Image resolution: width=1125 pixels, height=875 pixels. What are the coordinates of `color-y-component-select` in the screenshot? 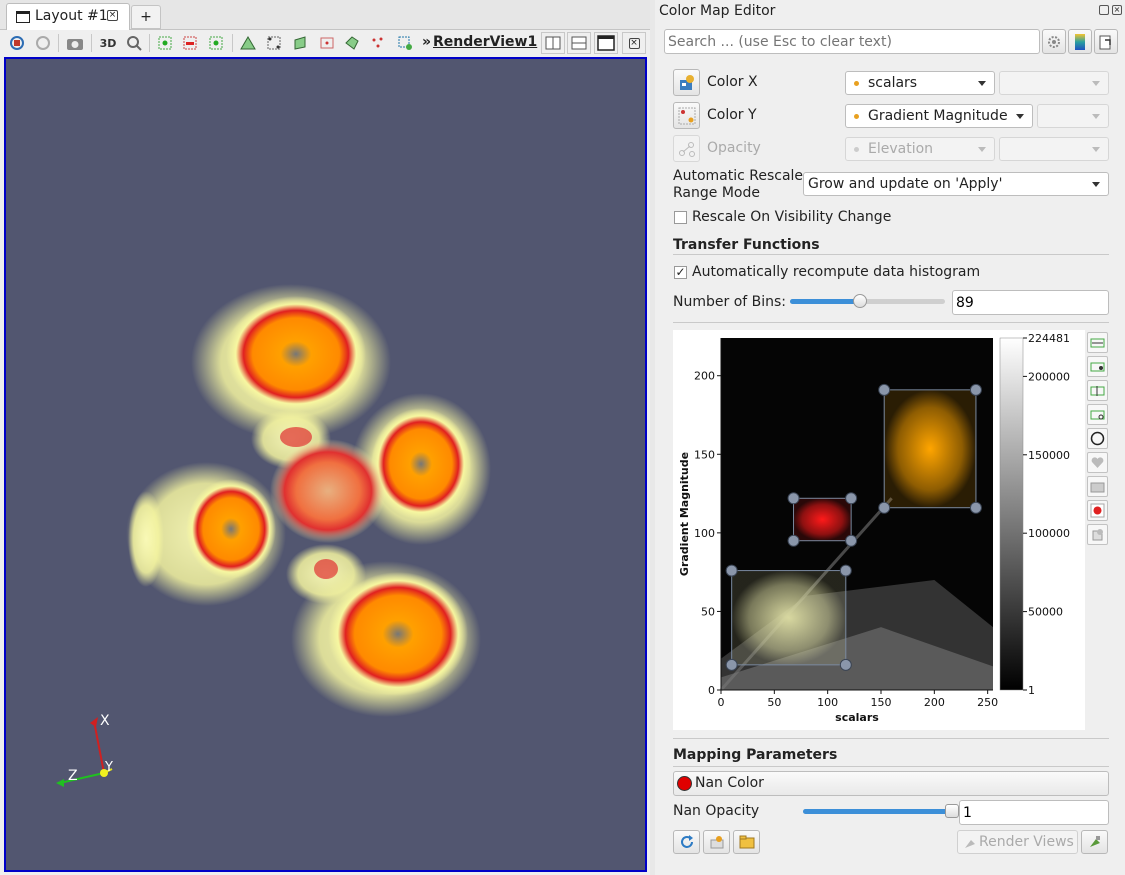 It's located at (1073, 116).